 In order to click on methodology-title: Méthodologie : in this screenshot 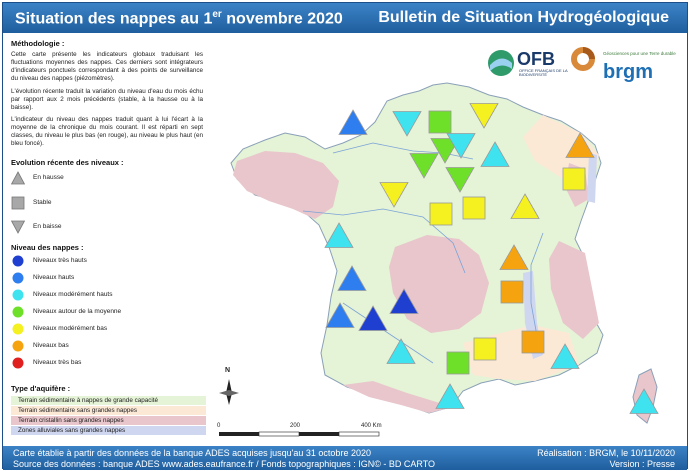, I will do `click(38, 43)`.